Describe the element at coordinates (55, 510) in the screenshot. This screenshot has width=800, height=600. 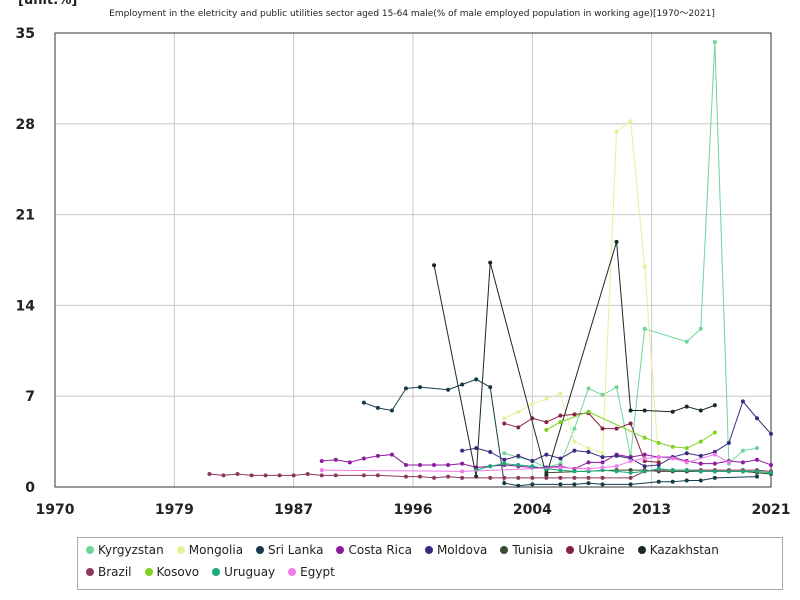
I see `x-tick-label: 1970` at that location.